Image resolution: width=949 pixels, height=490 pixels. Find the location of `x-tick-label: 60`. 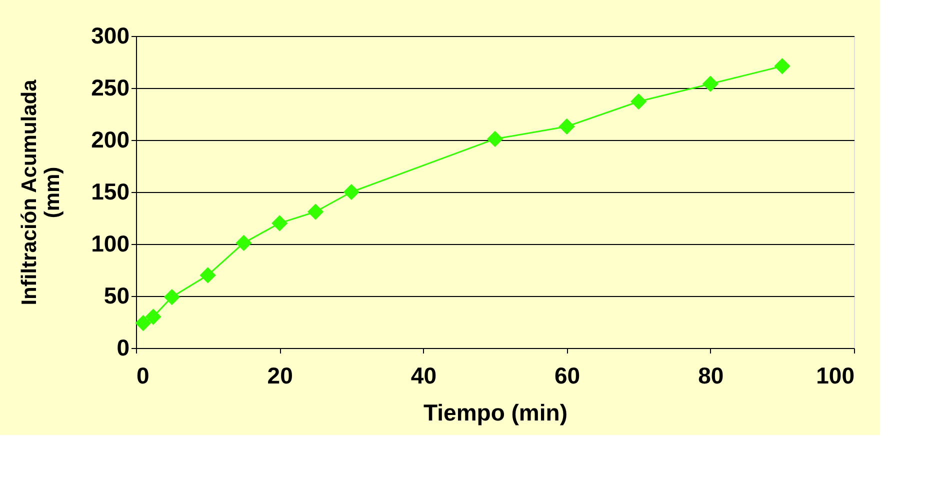

x-tick-label: 60 is located at coordinates (567, 375).